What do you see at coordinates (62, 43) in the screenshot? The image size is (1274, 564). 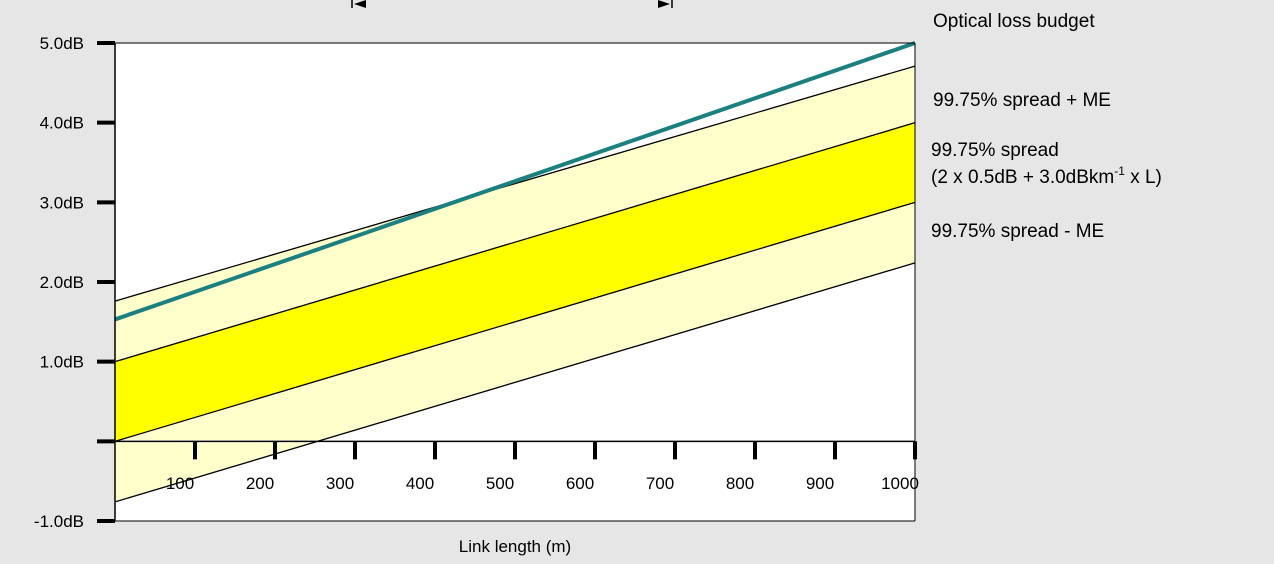 I see `y-tick-label: 5.0dB` at bounding box center [62, 43].